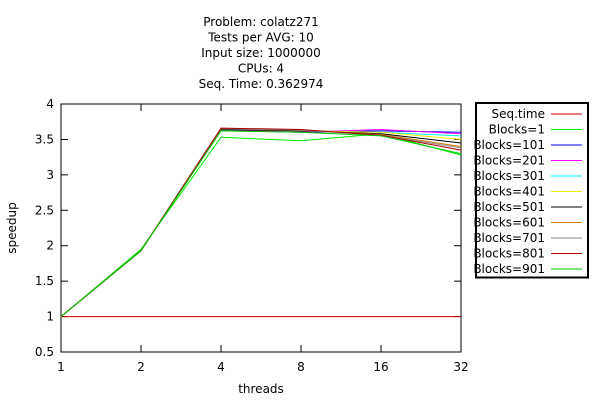 This screenshot has width=600, height=405. I want to click on title-line: Input size: 1000000, so click(260, 53).